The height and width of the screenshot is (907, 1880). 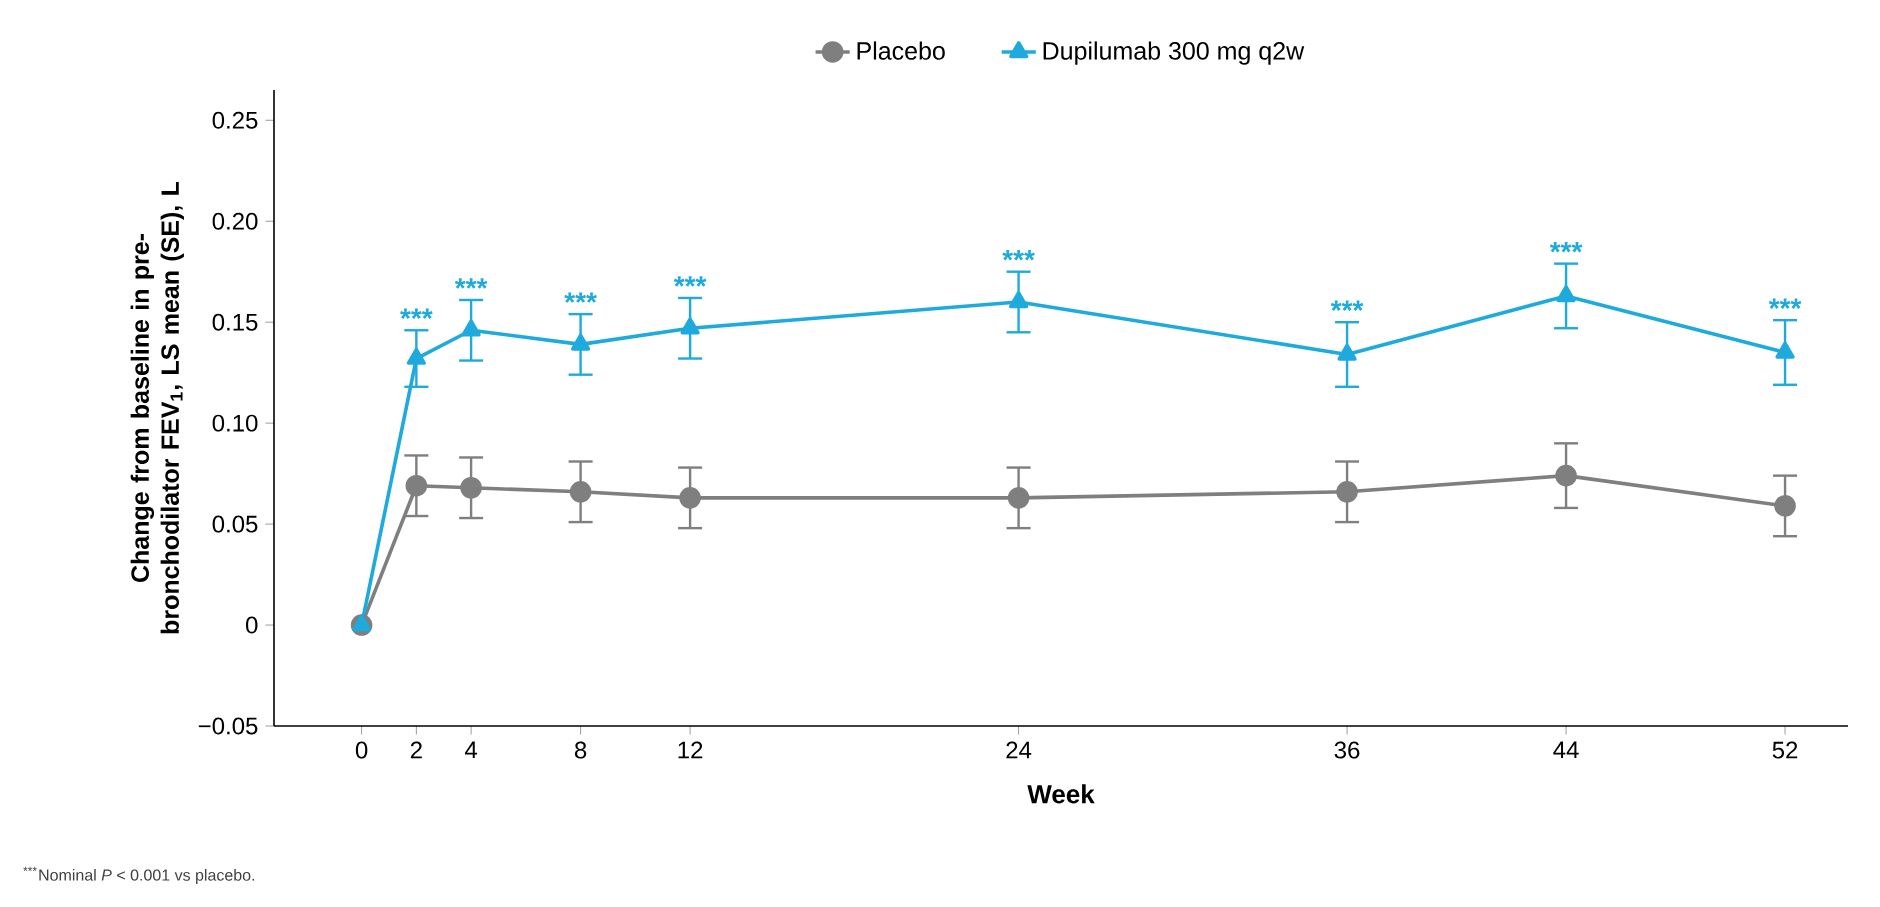 I want to click on x-tick-label: 4, so click(x=471, y=750).